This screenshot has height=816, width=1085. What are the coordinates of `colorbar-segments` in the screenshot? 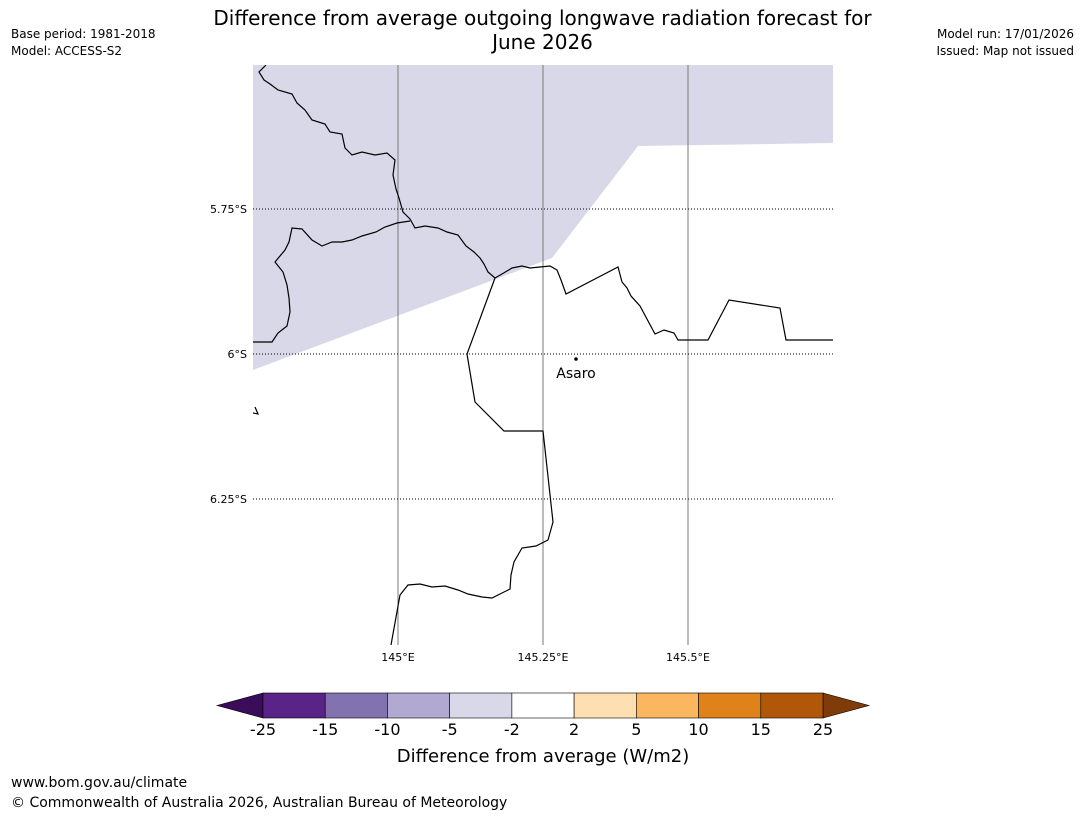 It's located at (543, 705).